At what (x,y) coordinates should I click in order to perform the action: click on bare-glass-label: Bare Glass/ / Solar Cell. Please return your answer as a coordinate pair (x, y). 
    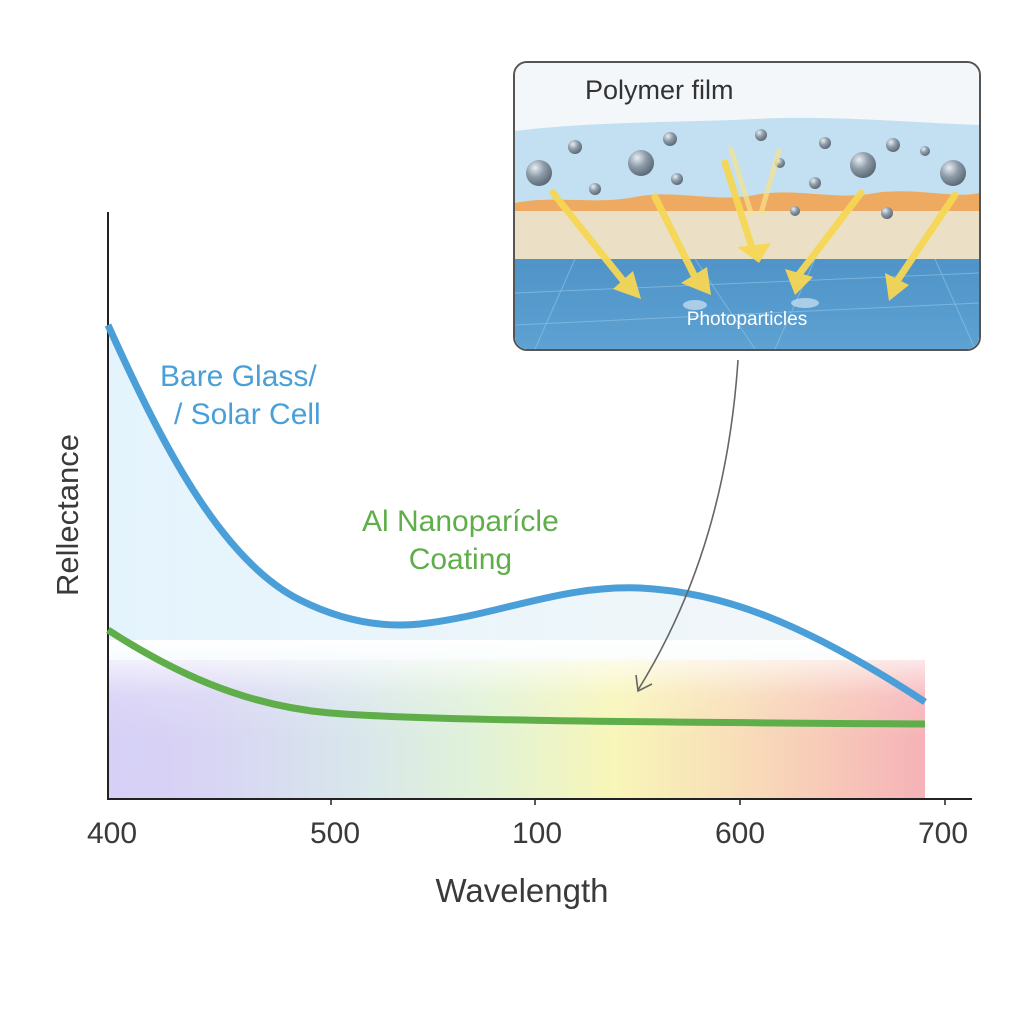
    Looking at the image, I should click on (240, 396).